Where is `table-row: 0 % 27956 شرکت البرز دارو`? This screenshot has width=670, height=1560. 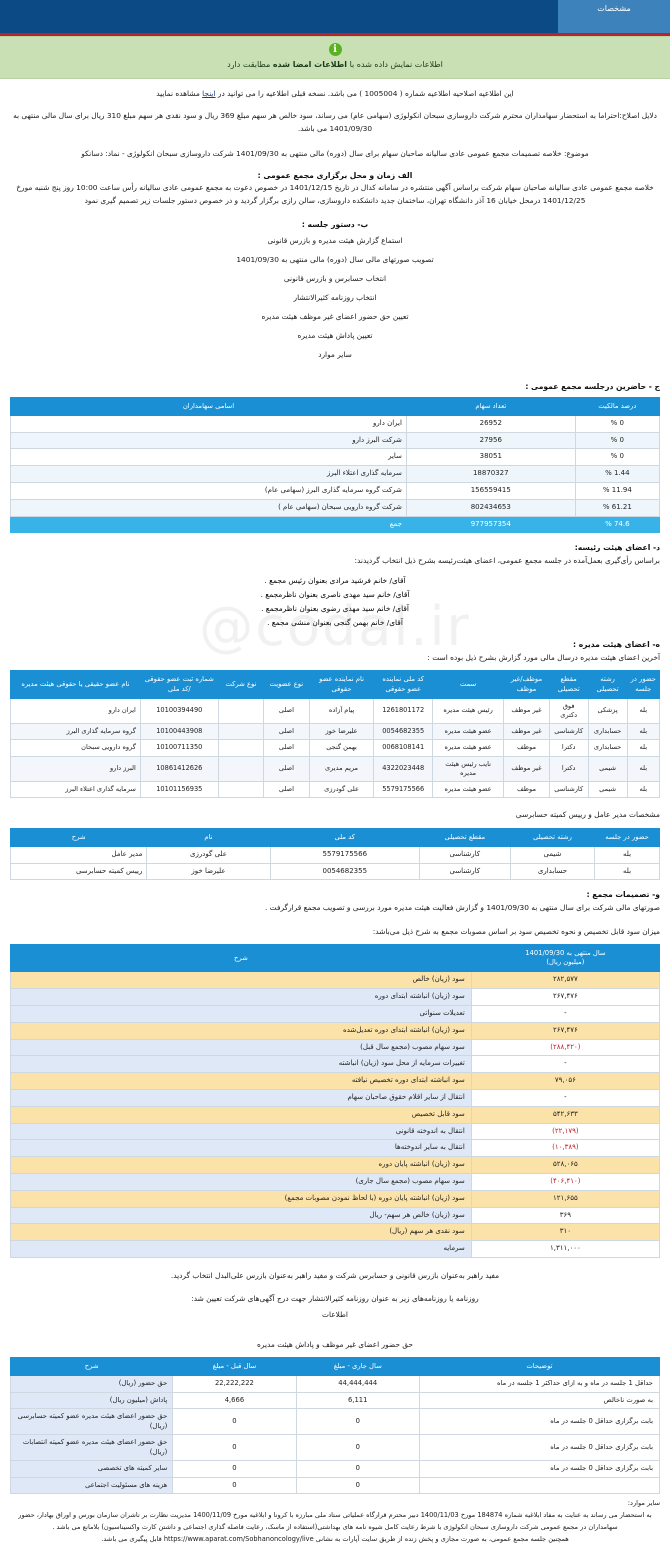
table-row: 0 % 27956 شرکت البرز دارو is located at coordinates (335, 440).